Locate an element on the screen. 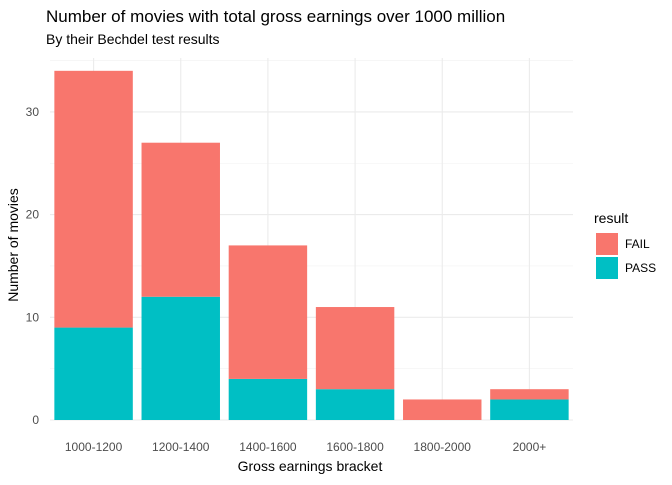  x-tick-label: 1200-1400 is located at coordinates (181, 447).